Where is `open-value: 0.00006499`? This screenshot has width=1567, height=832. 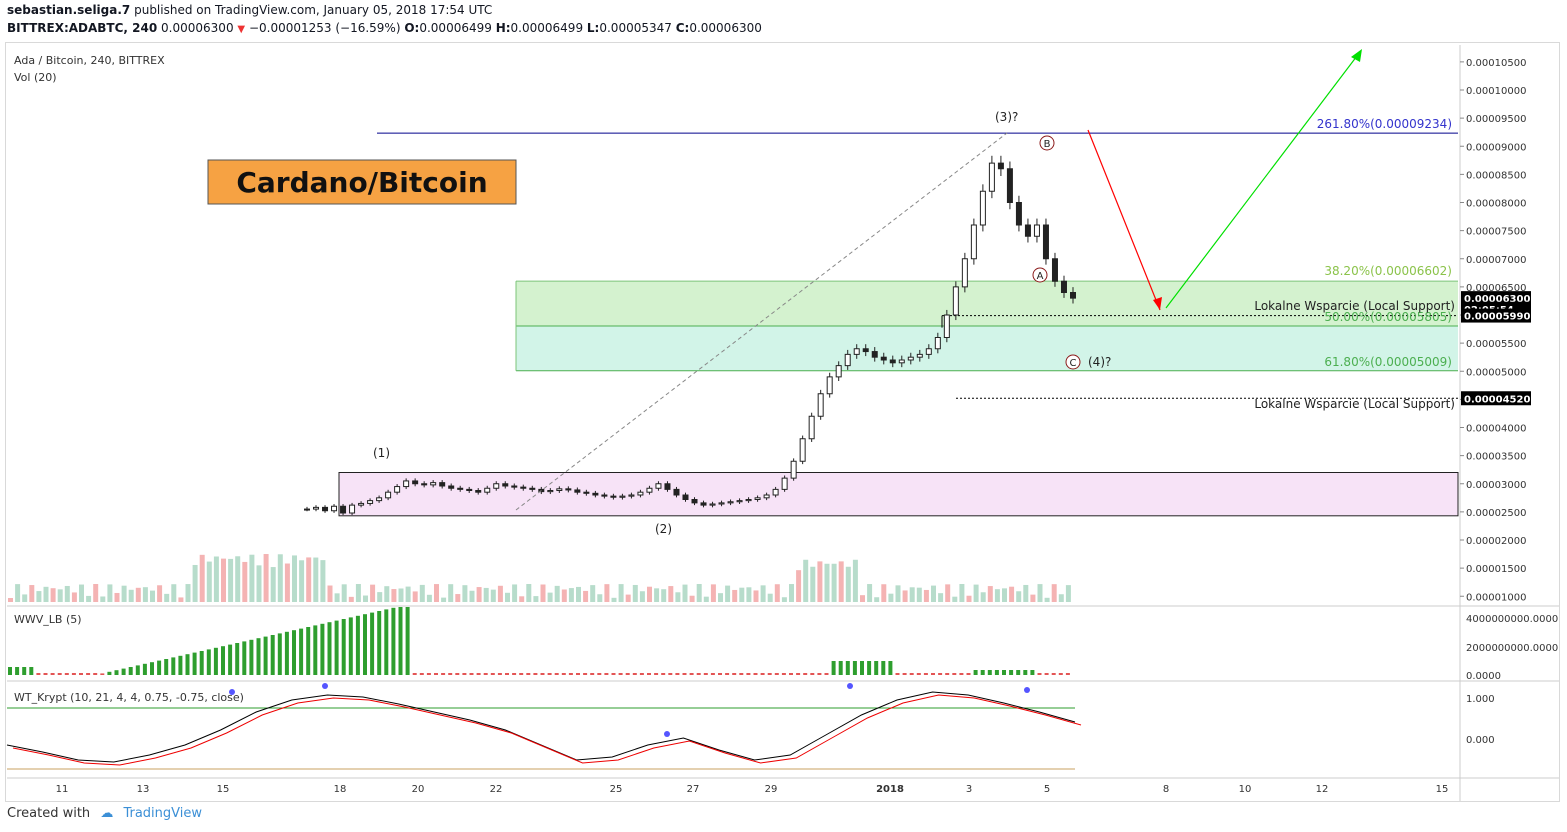
open-value: 0.00006499 is located at coordinates (455, 28).